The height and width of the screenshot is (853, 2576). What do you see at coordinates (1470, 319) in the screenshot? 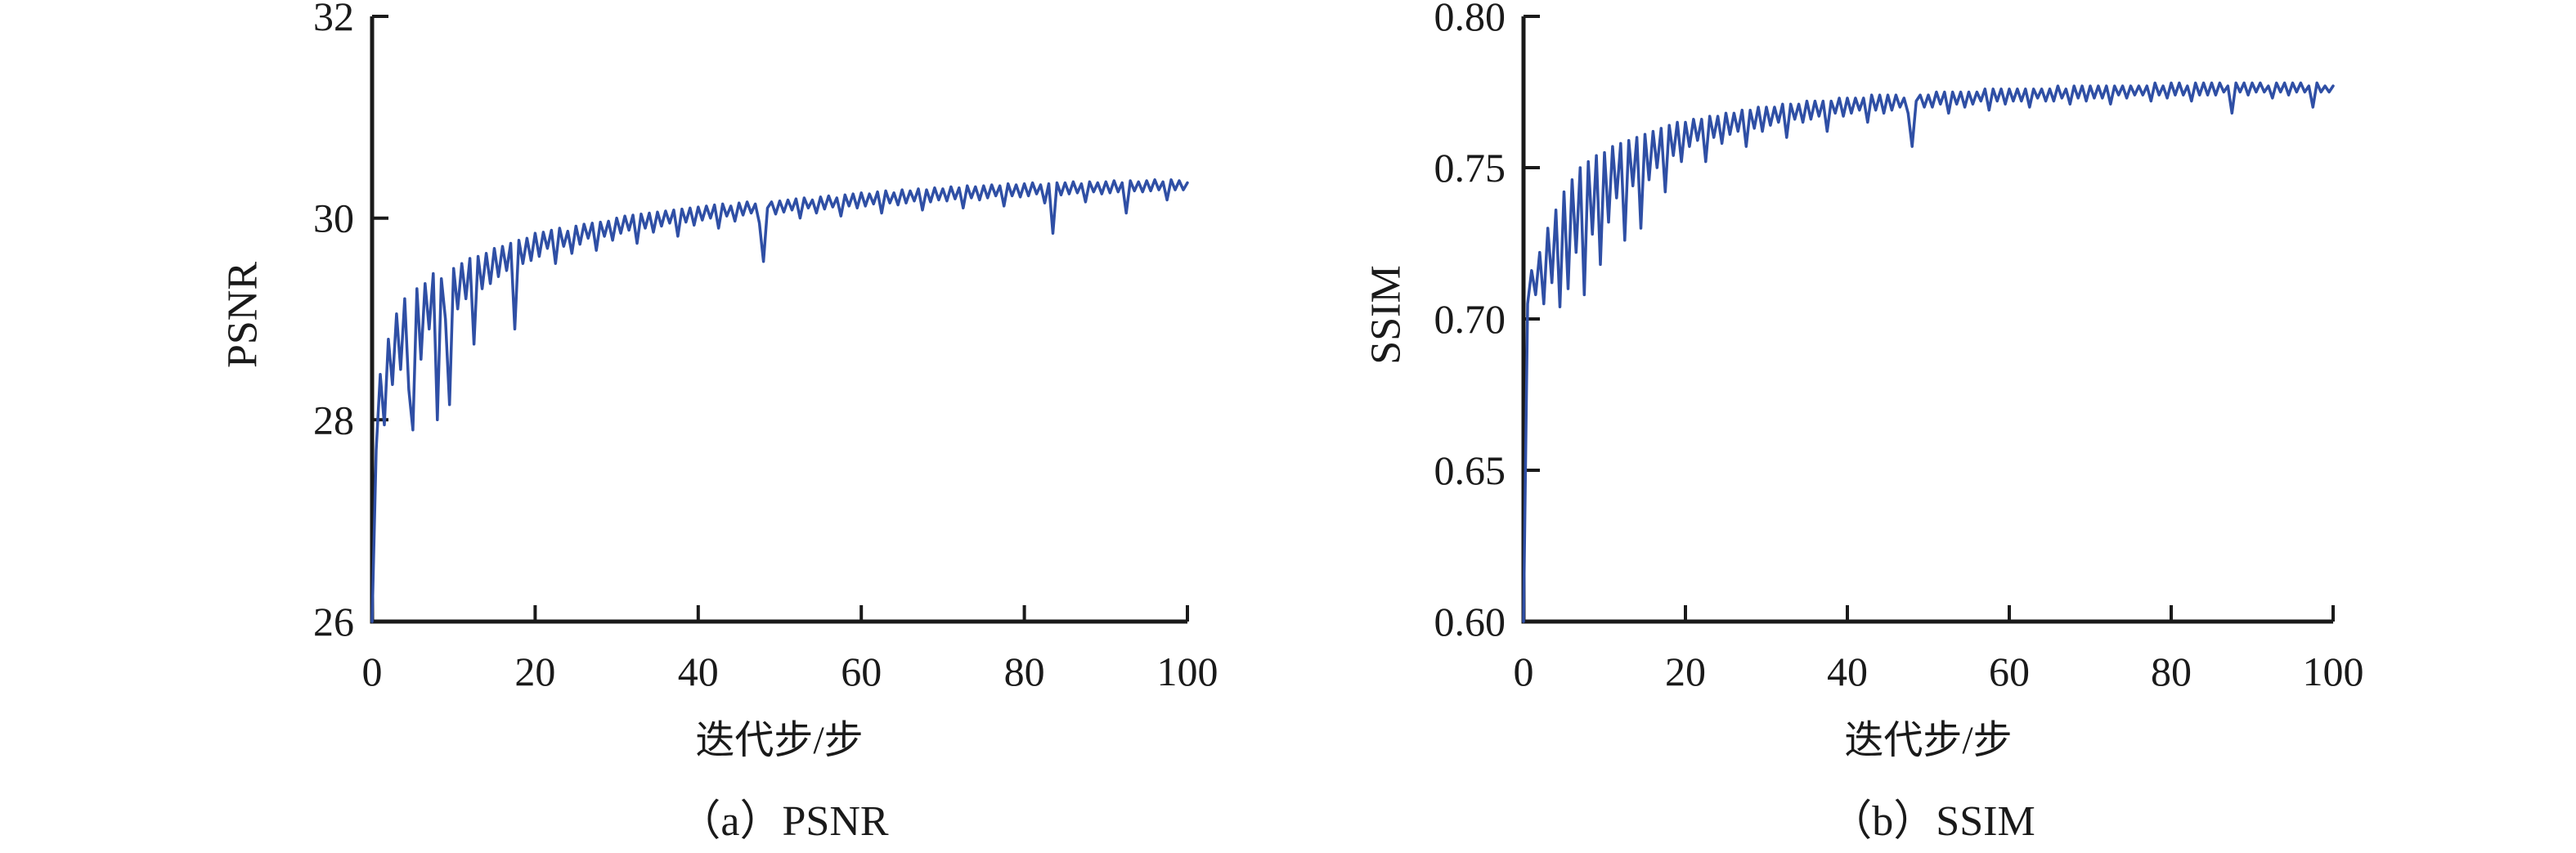
I see `y-tick-label: 0.70` at bounding box center [1470, 319].